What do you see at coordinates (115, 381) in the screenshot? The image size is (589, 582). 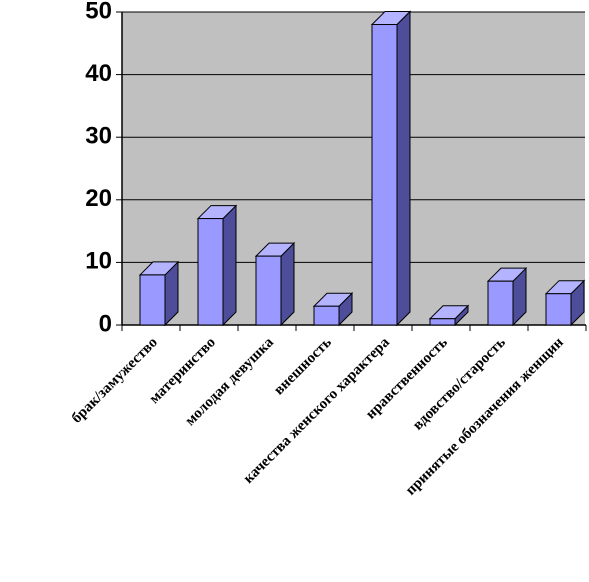 I see `x-tick-label: брак/замужество` at bounding box center [115, 381].